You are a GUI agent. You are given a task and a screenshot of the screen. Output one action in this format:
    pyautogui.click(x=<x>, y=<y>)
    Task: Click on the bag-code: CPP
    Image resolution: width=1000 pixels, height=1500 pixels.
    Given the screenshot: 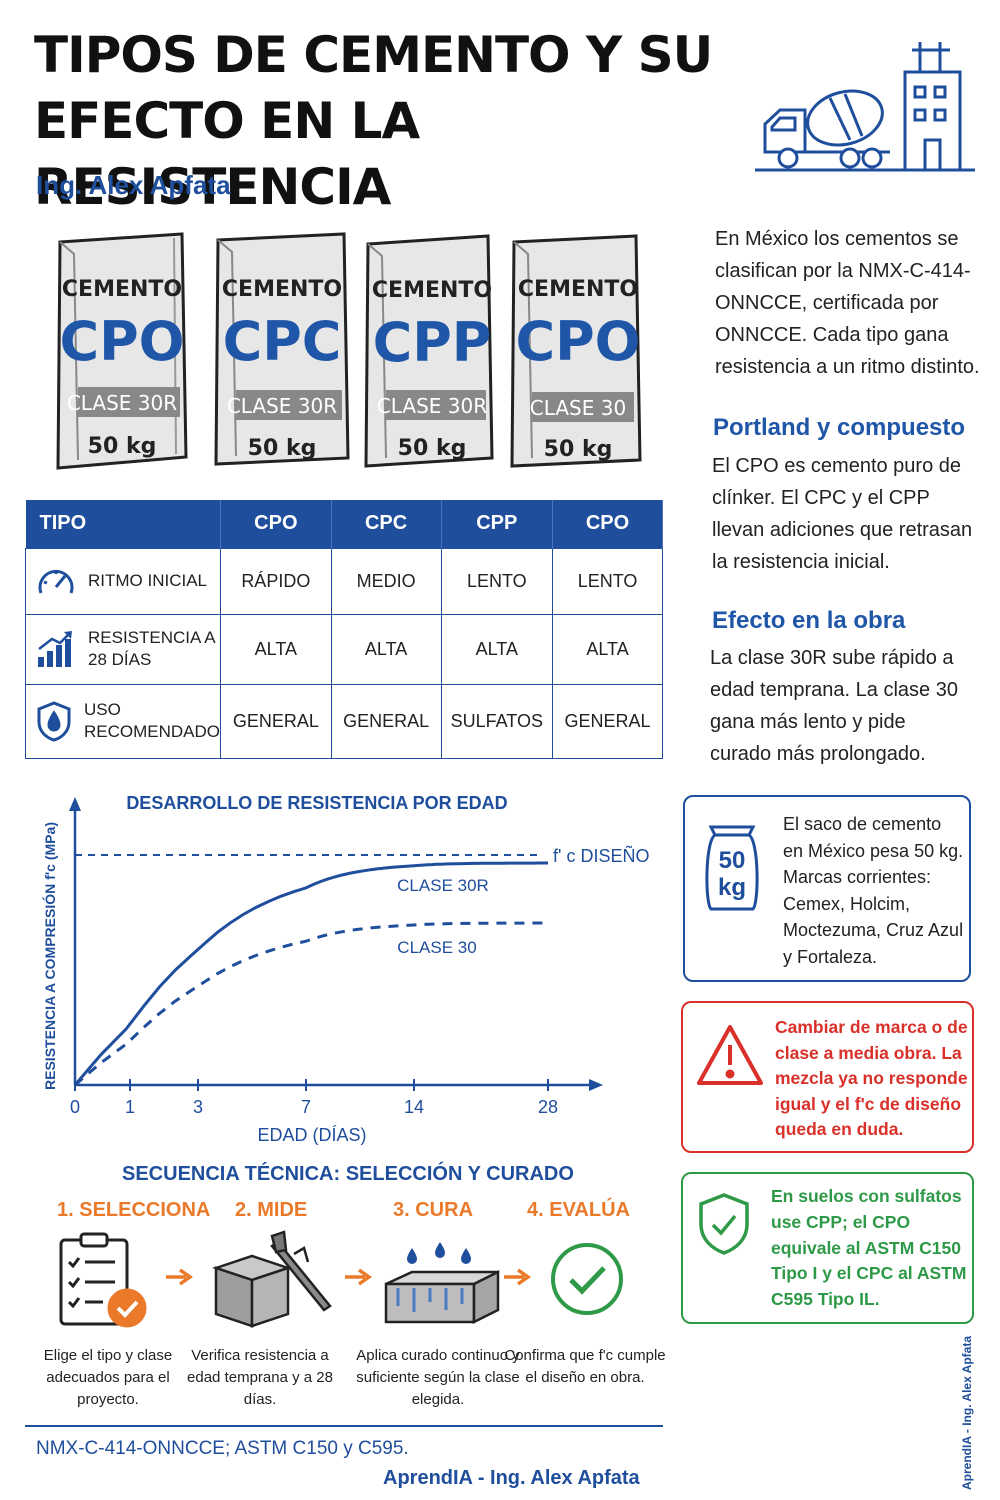 What is the action you would take?
    pyautogui.click(x=432, y=342)
    